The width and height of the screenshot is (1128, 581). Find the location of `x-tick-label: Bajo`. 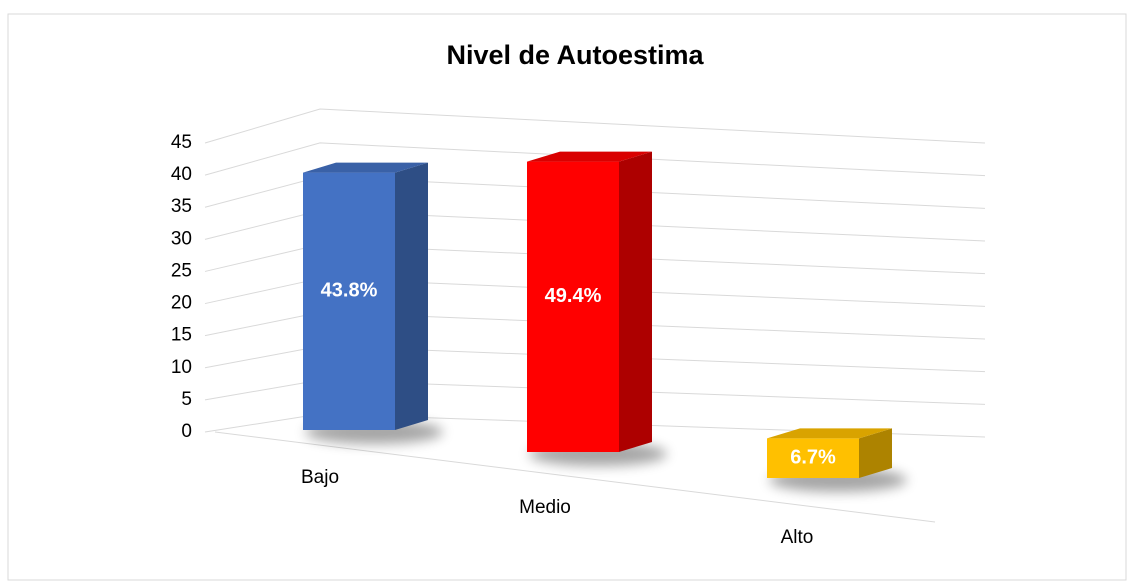

x-tick-label: Bajo is located at coordinates (320, 477).